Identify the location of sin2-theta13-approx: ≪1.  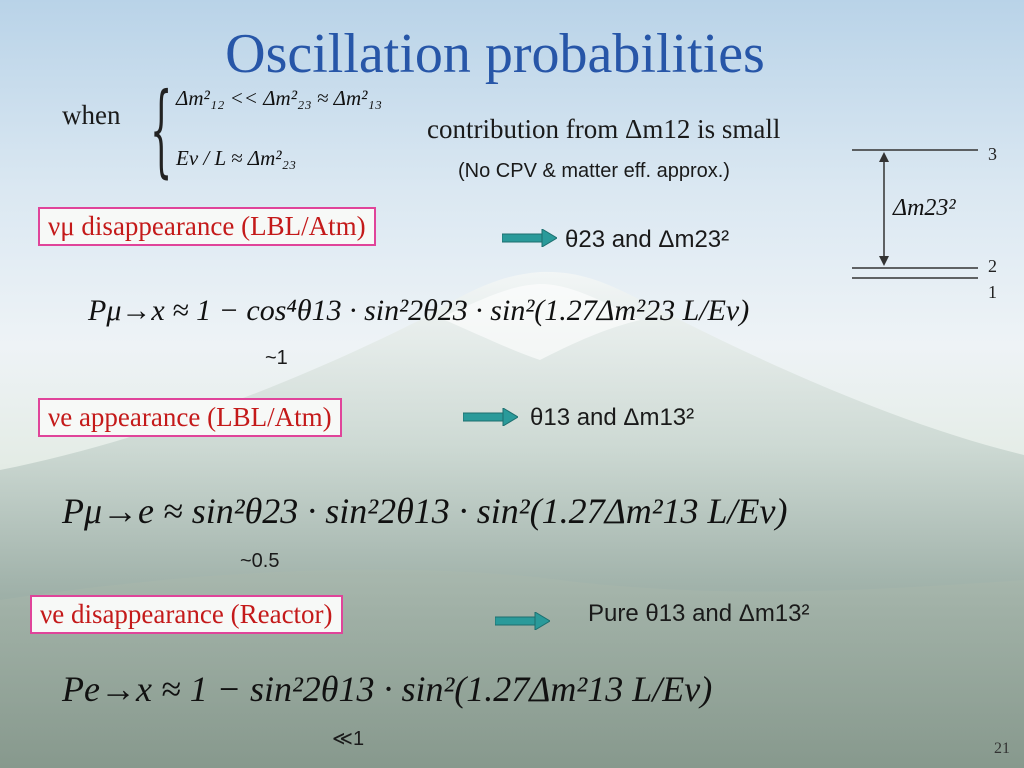
(348, 739).